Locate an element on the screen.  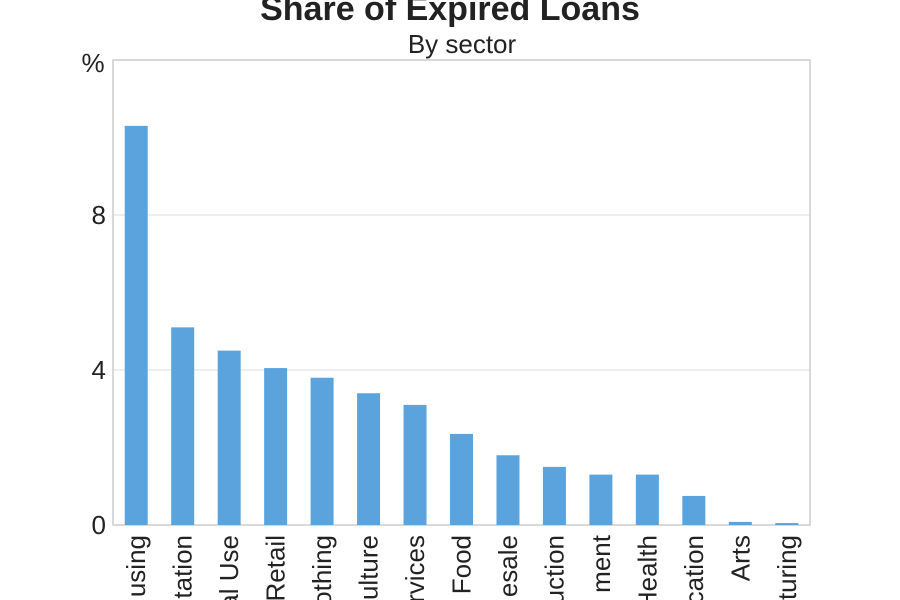
x-tick-label: othing is located at coordinates (322, 567).